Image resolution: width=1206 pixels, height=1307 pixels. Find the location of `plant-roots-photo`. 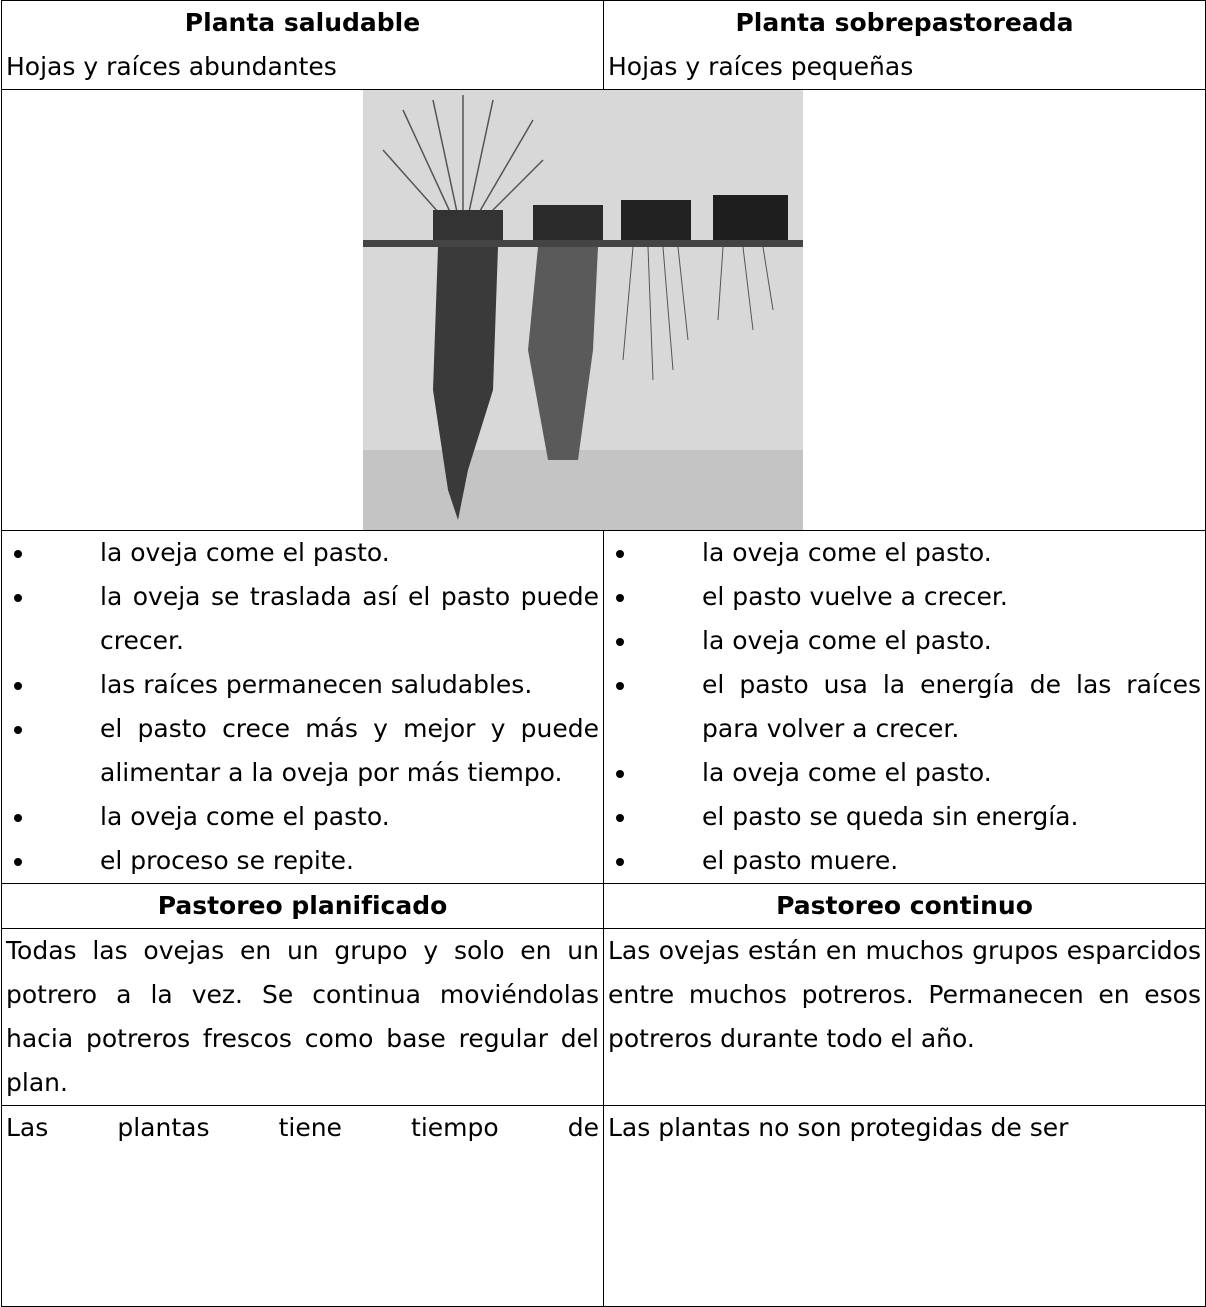

plant-roots-photo is located at coordinates (583, 310).